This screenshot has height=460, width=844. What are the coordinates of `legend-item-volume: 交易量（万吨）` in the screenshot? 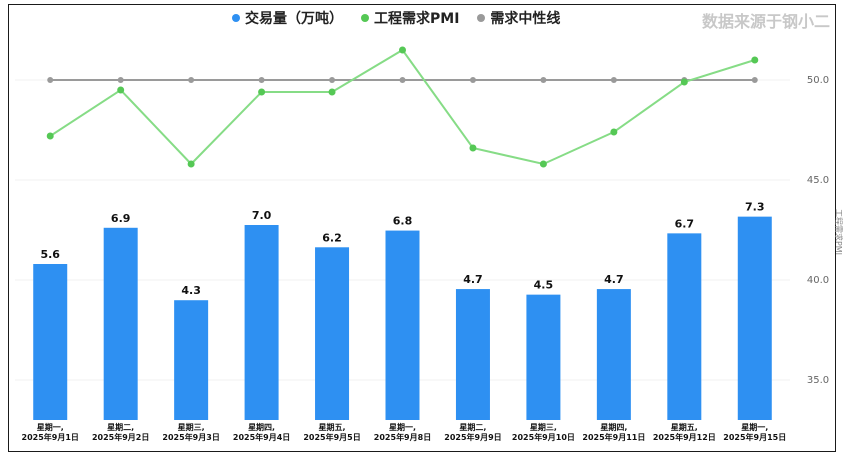 It's located at (287, 18).